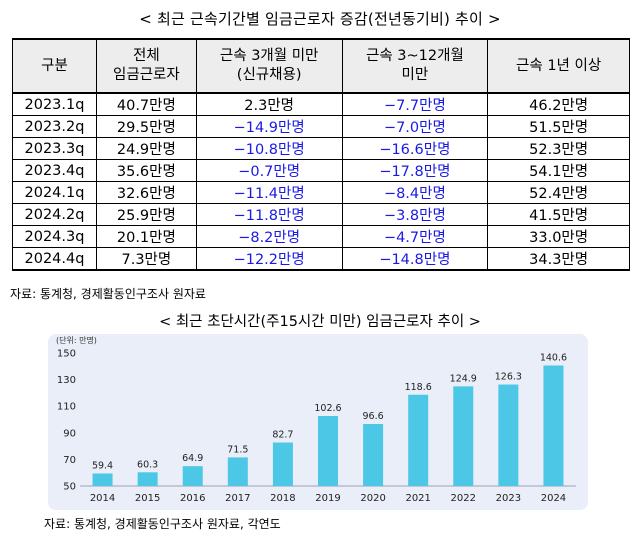 This screenshot has width=640, height=544. I want to click on x-tick-label: 2016, so click(192, 498).